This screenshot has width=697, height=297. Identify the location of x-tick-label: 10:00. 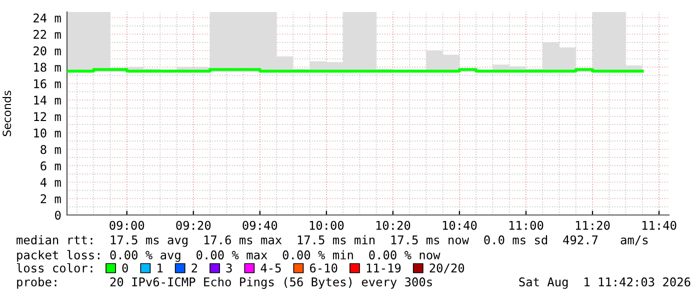
(327, 225).